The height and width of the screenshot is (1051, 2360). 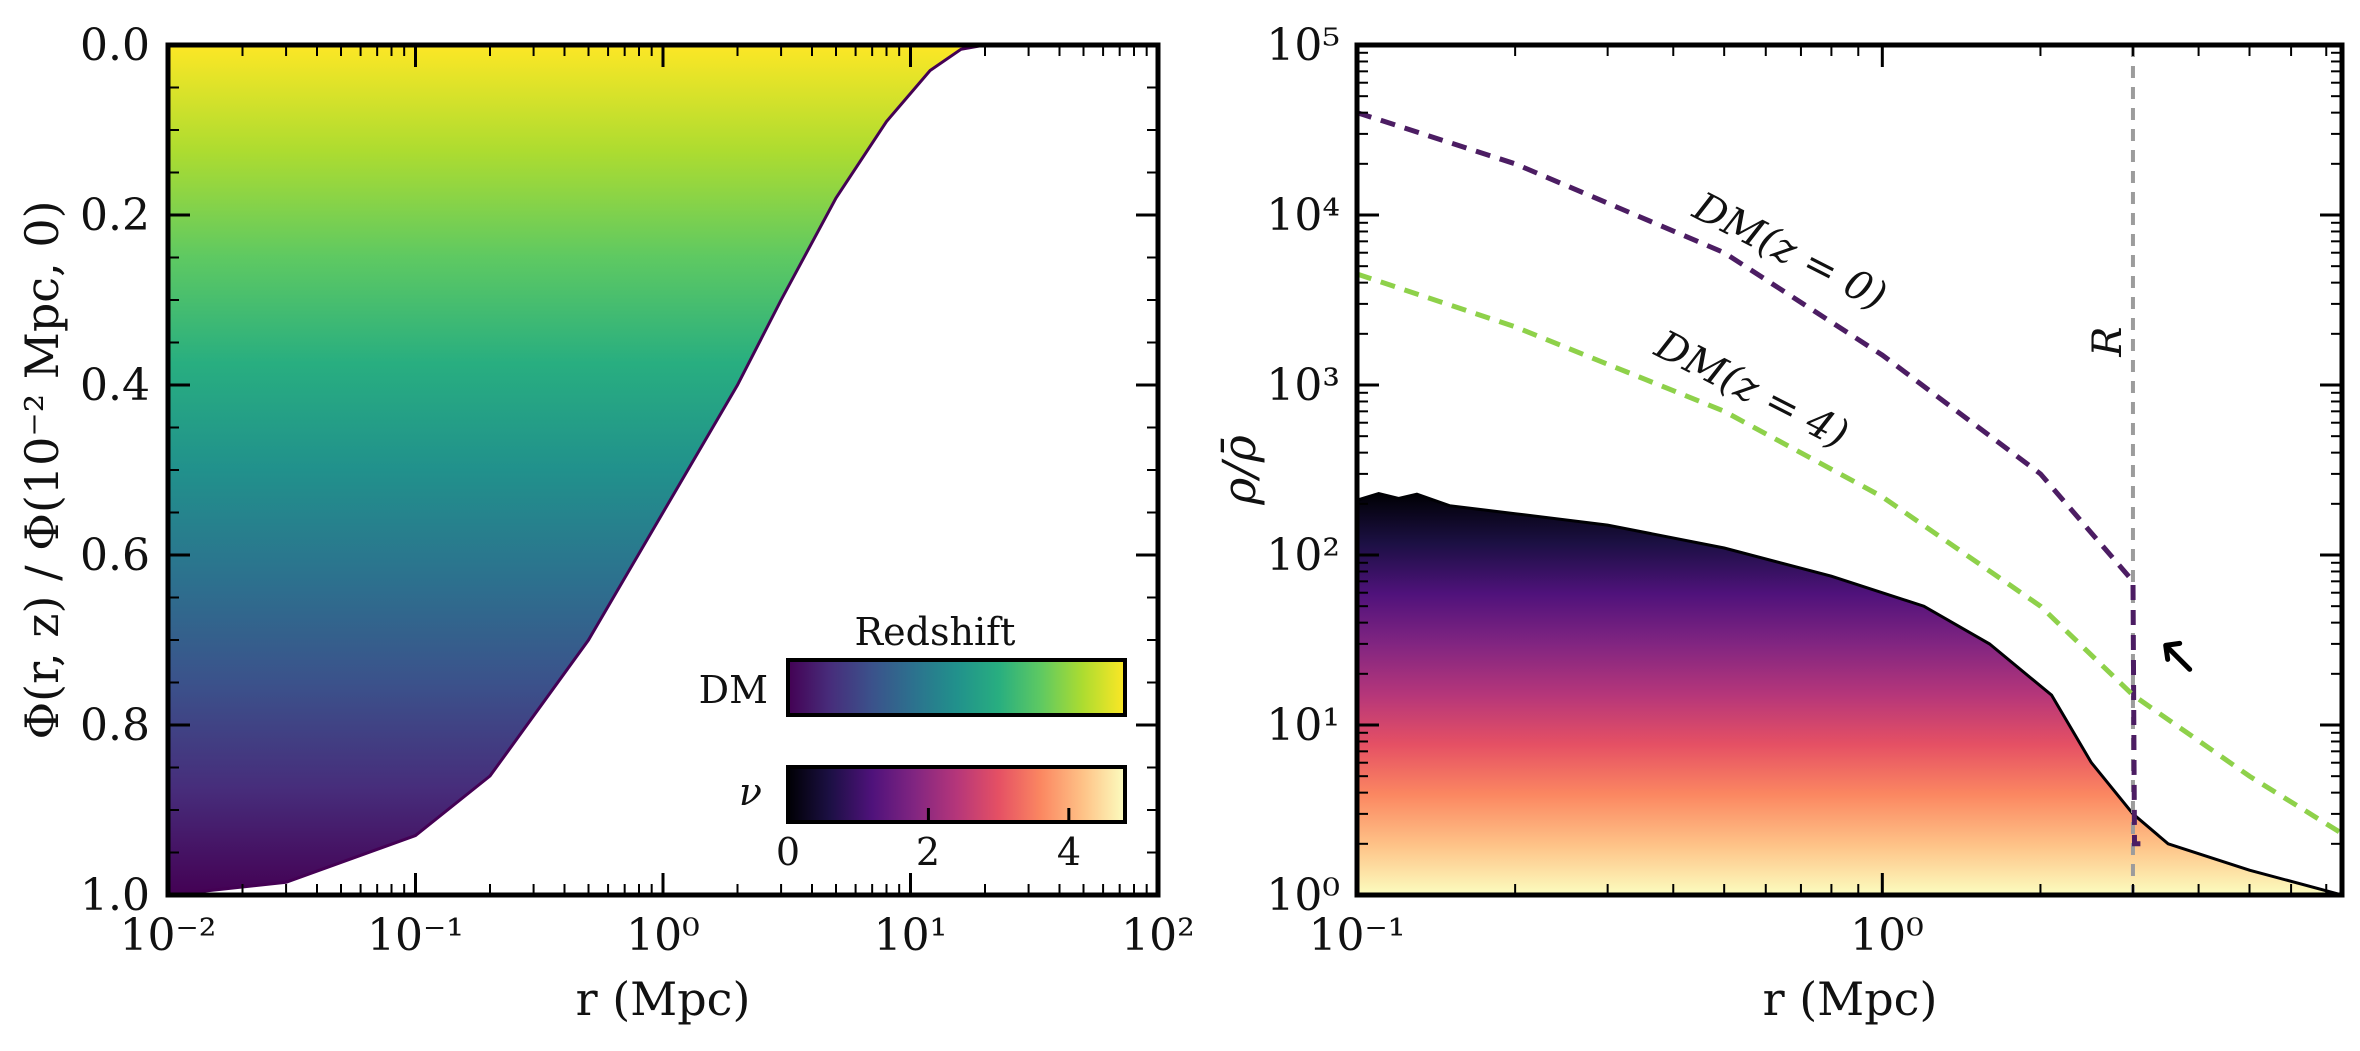 What do you see at coordinates (935, 632) in the screenshot?
I see `colorbar-title: Redshift` at bounding box center [935, 632].